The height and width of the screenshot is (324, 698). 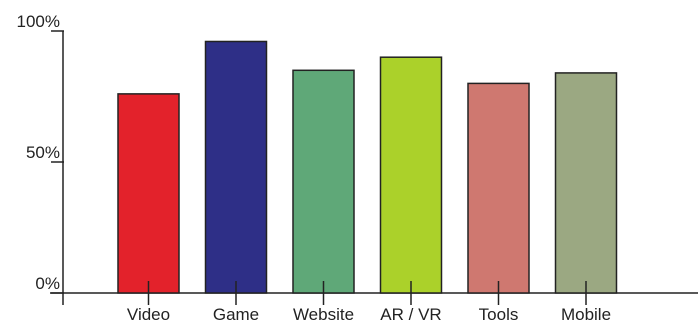 I want to click on bar-website, so click(x=323, y=181).